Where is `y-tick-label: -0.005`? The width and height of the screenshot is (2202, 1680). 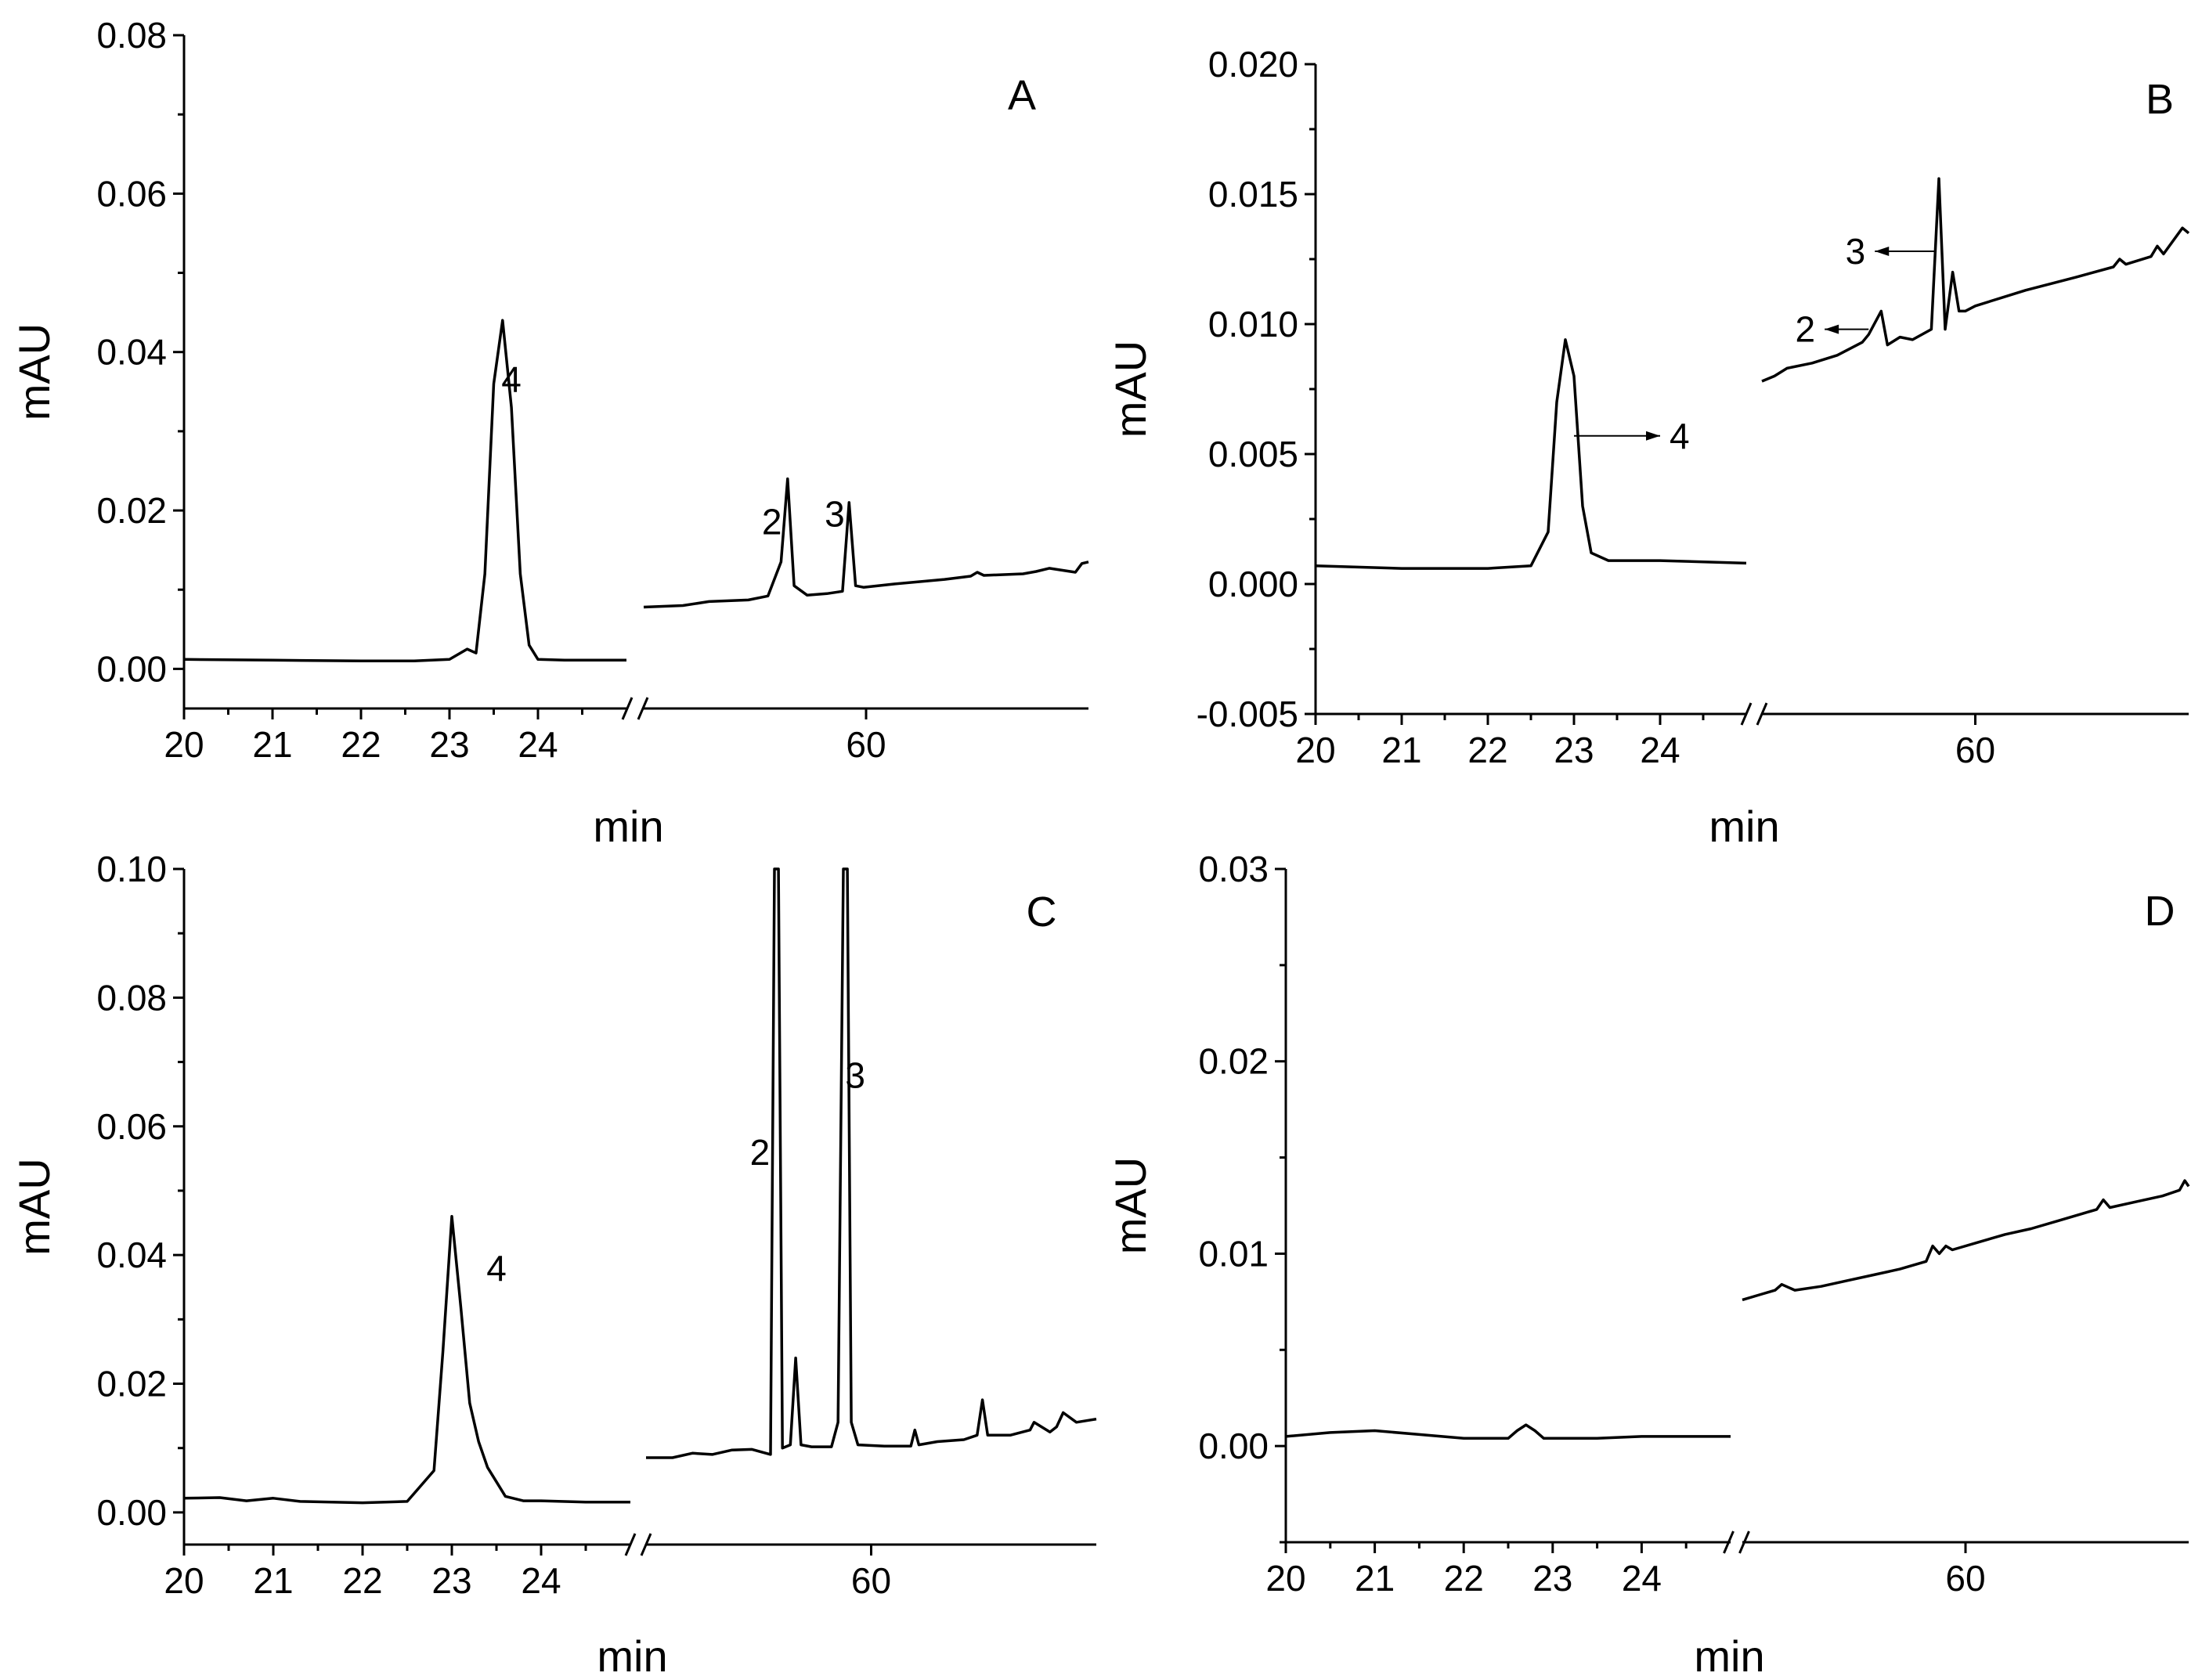
y-tick-label: -0.005 is located at coordinates (1247, 714).